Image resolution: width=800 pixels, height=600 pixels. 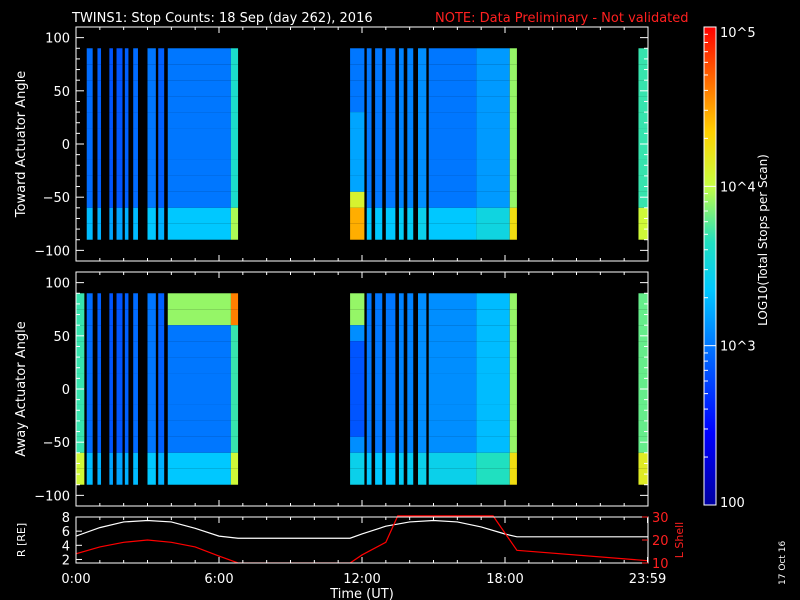 I want to click on panel-frame, so click(x=362, y=540).